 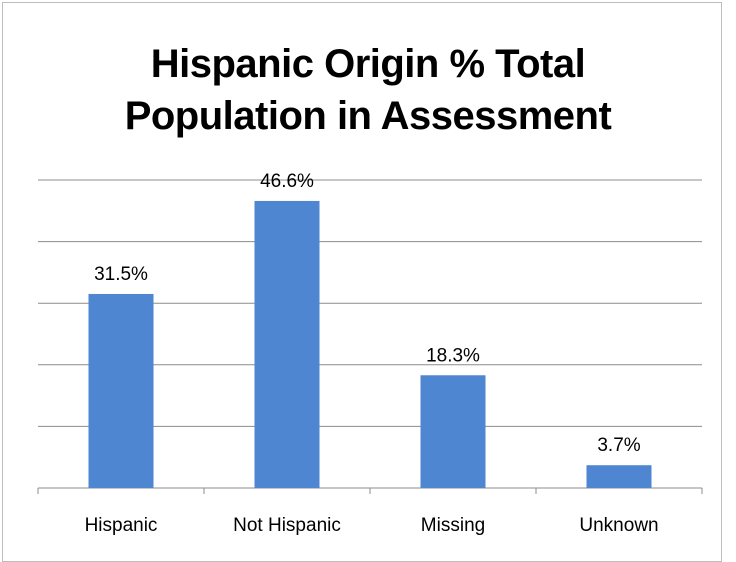 What do you see at coordinates (368, 64) in the screenshot?
I see `chart-title-line-1: Hispanic Origin % Total` at bounding box center [368, 64].